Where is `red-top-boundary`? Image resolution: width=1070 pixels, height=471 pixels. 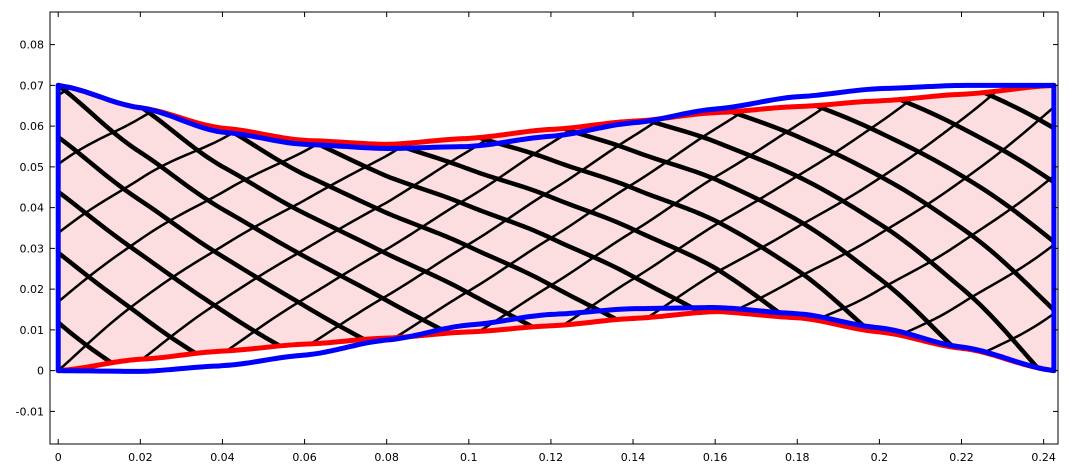 red-top-boundary is located at coordinates (556, 114).